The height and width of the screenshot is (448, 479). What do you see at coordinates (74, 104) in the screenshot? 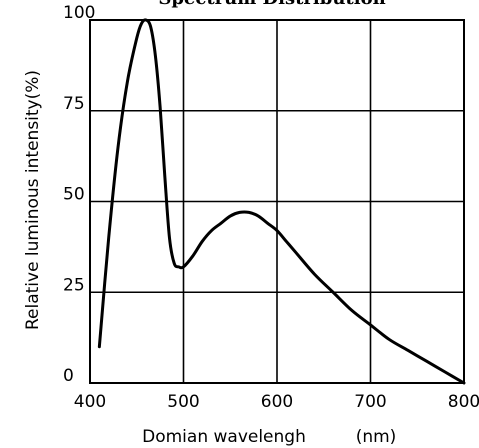
I see `y-tick-label-75: 75` at bounding box center [74, 104].